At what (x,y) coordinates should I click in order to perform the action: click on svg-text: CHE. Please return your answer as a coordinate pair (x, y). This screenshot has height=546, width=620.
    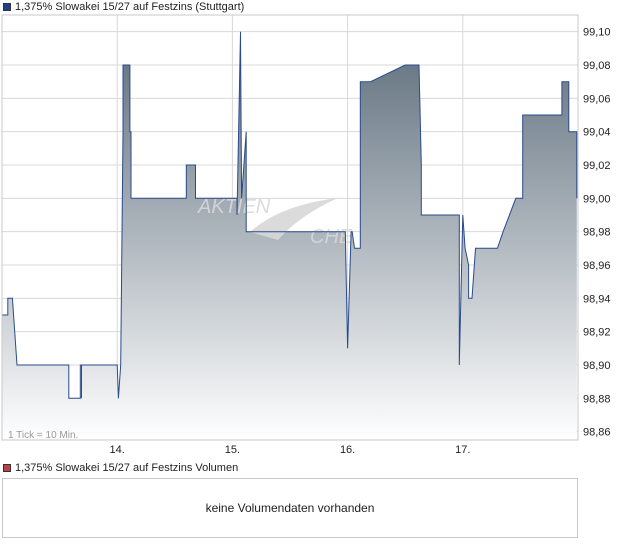
    Looking at the image, I should click on (331, 237).